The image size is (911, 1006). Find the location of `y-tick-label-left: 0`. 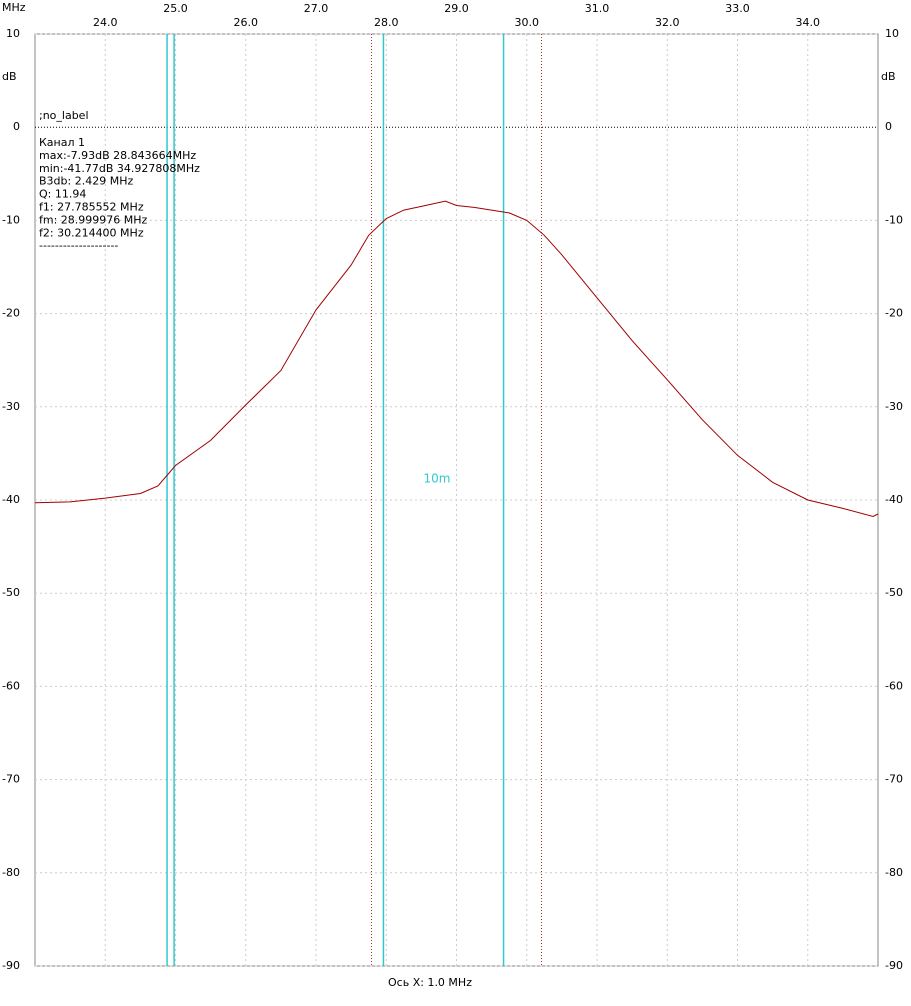

y-tick-label-left: 0 is located at coordinates (16, 126).